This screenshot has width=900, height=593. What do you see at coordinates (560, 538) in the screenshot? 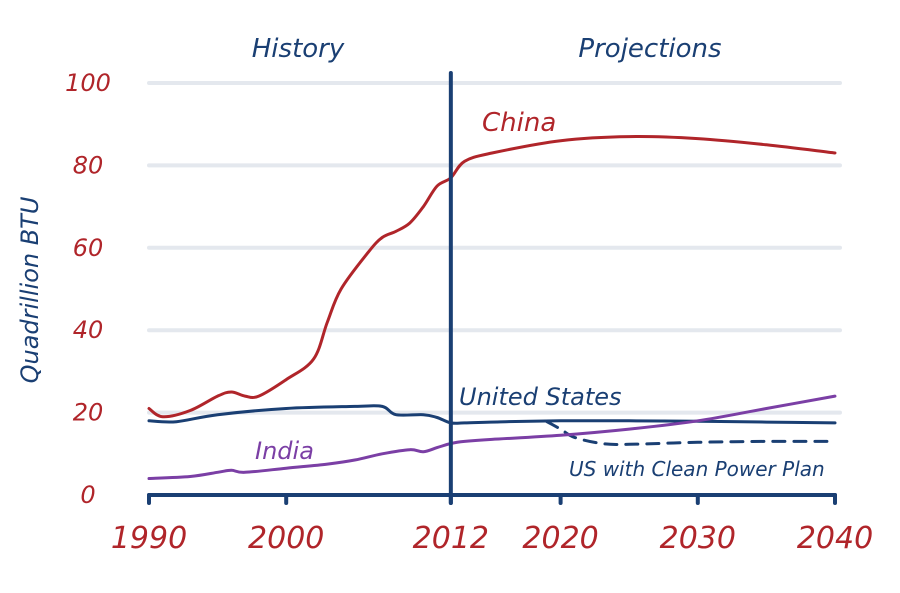
I see `x-tick-label-2020: 2020` at bounding box center [560, 538].